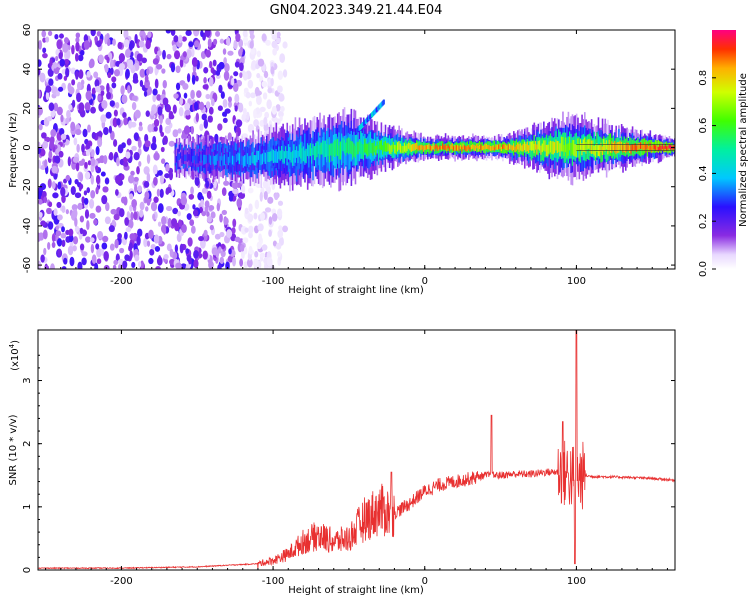  Describe the element at coordinates (576, 581) in the screenshot. I see `snr-xtick-label: 100` at that location.